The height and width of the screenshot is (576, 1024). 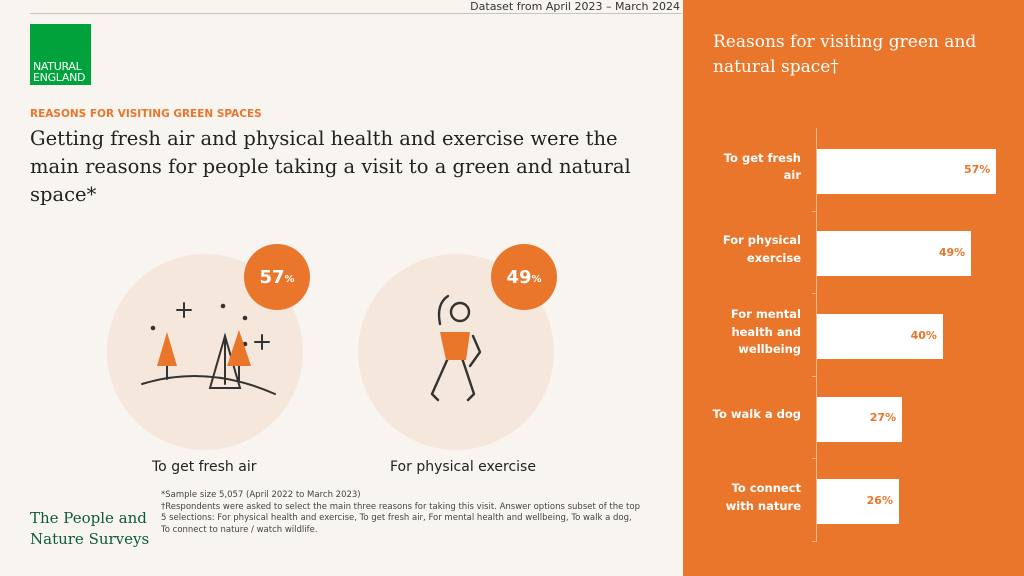 What do you see at coordinates (208, 348) in the screenshot?
I see `forest-icon` at bounding box center [208, 348].